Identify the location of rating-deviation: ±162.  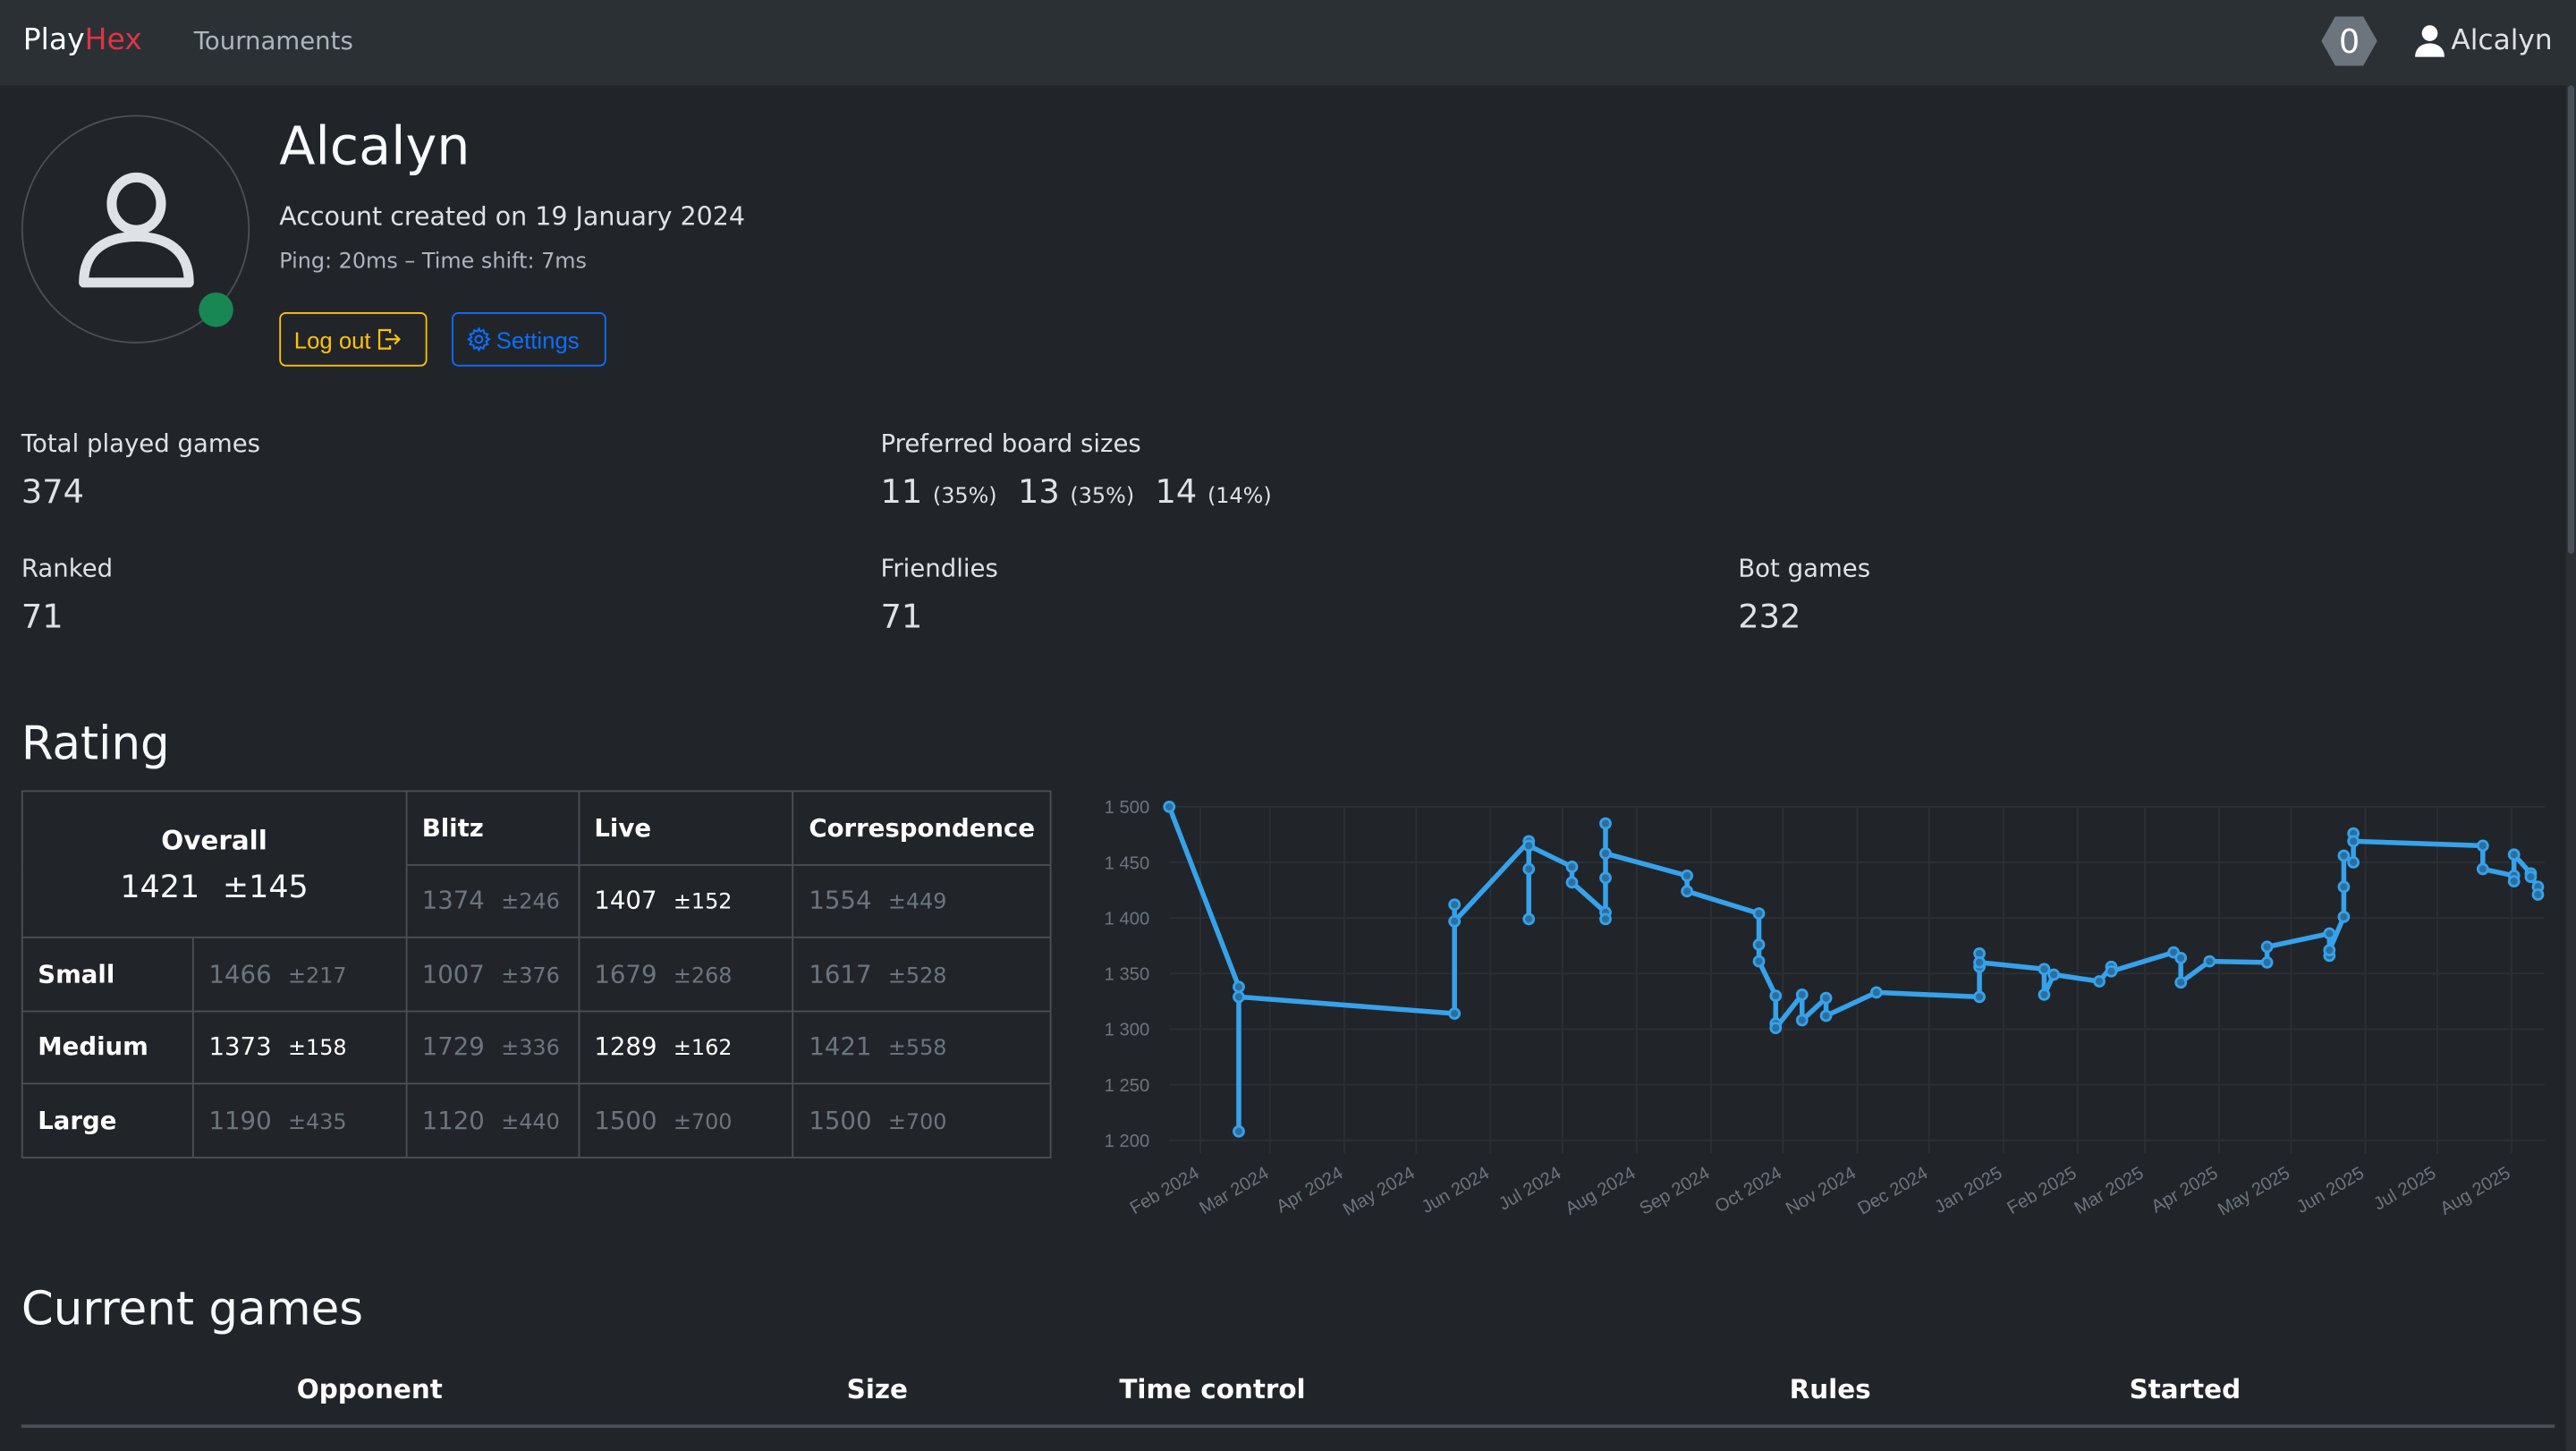
(703, 1049).